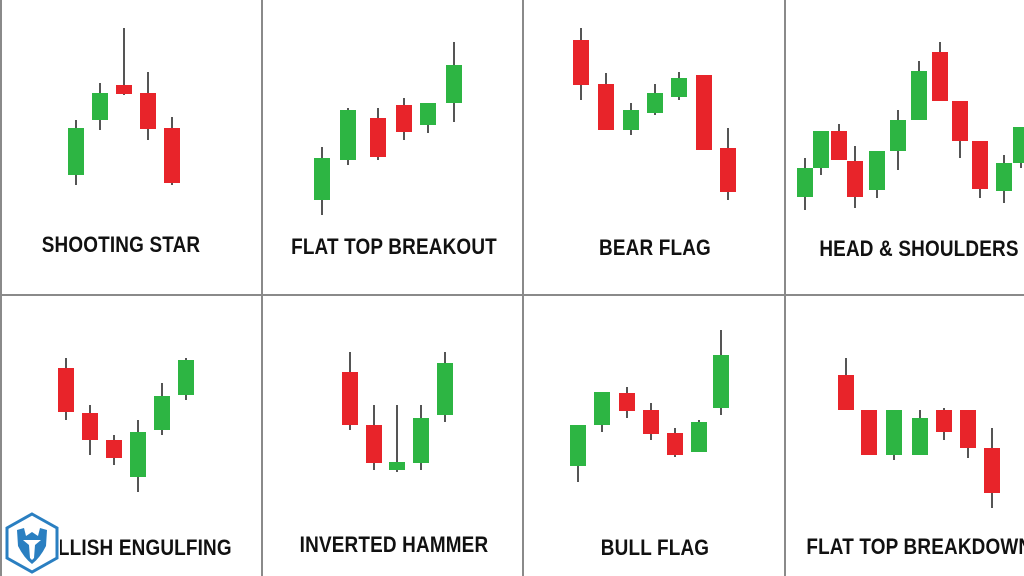 The width and height of the screenshot is (1024, 576). I want to click on pattern-label-flat-top-breakdown: FLAT TOP BREAKDOWN, so click(915, 546).